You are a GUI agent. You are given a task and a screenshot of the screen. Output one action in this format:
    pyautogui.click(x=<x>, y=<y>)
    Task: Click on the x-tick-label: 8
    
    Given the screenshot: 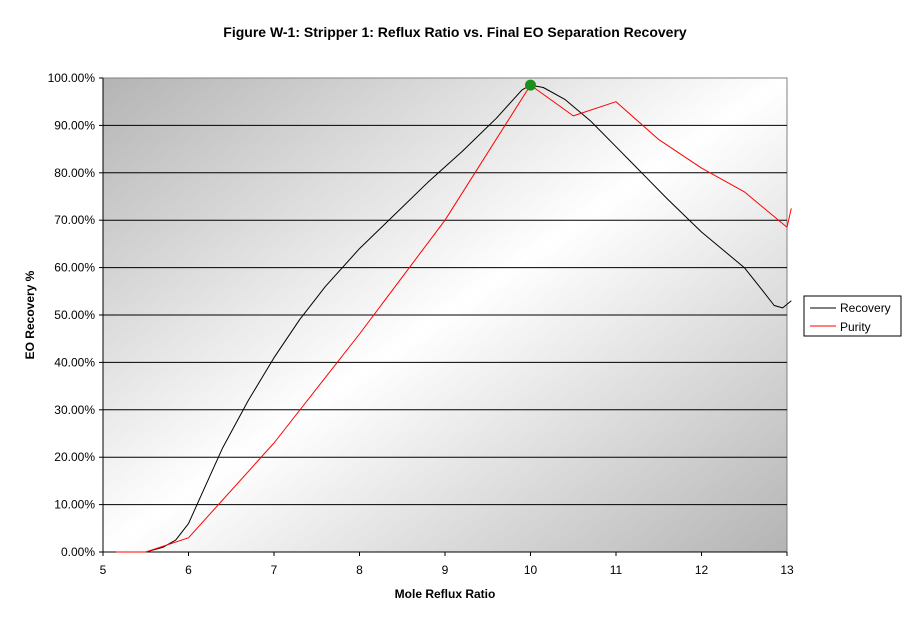 What is the action you would take?
    pyautogui.click(x=359, y=570)
    